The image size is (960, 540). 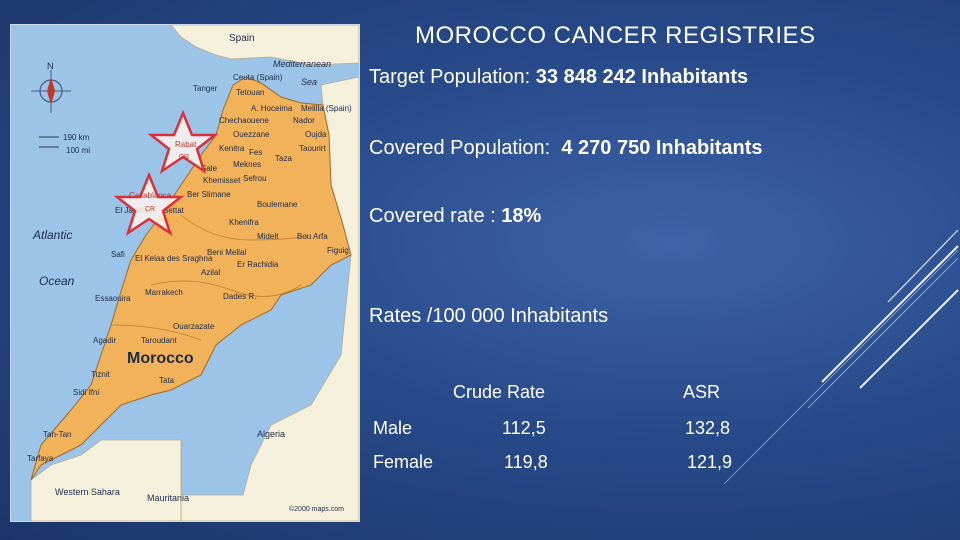 I want to click on row-label-male: Male, so click(x=393, y=428).